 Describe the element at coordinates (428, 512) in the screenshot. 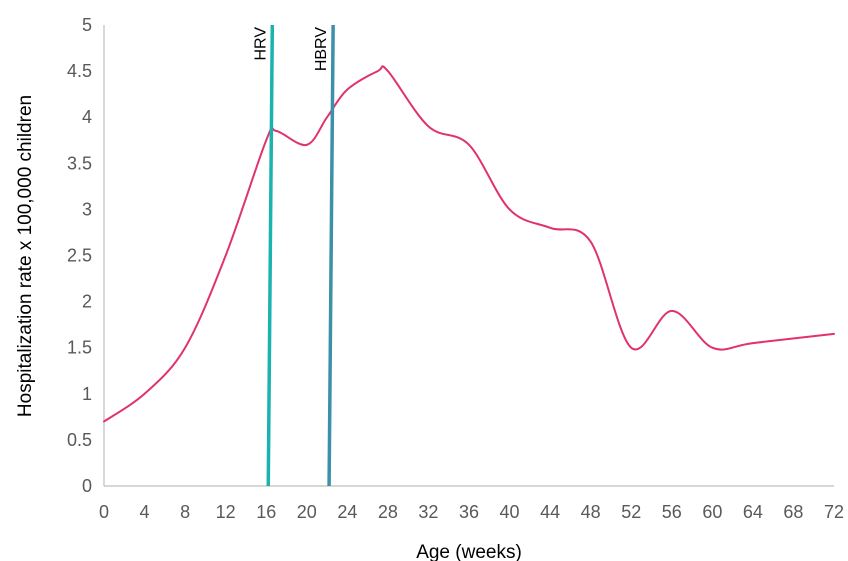

I see `x-tick-label: 32` at that location.